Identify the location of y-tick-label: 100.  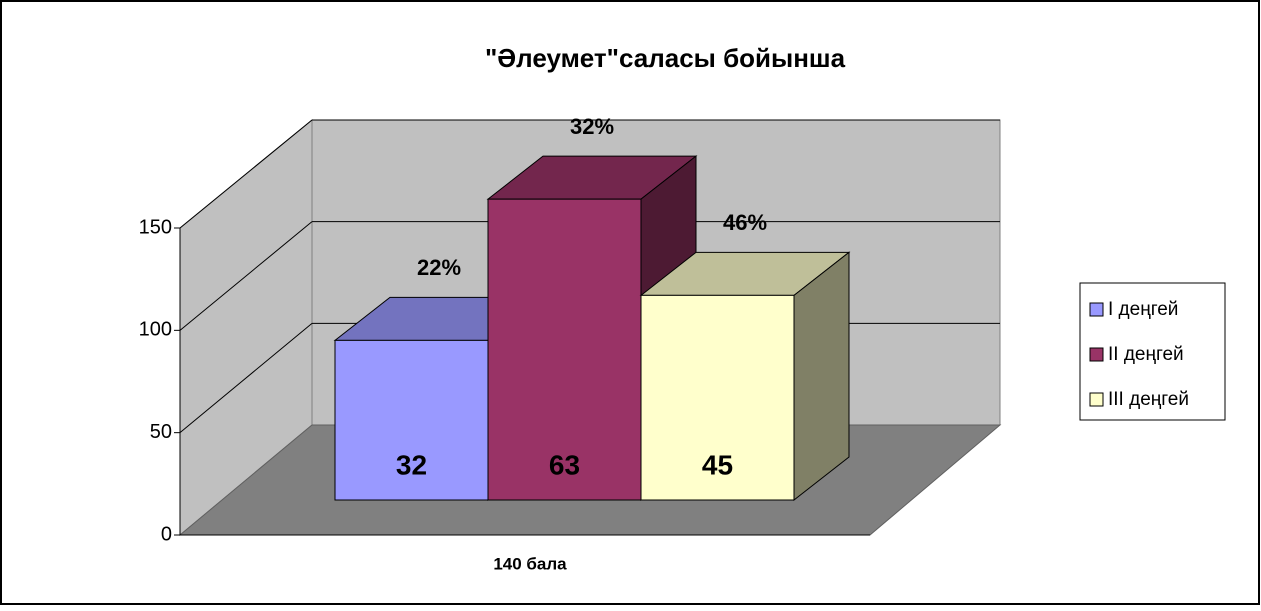
(155, 330).